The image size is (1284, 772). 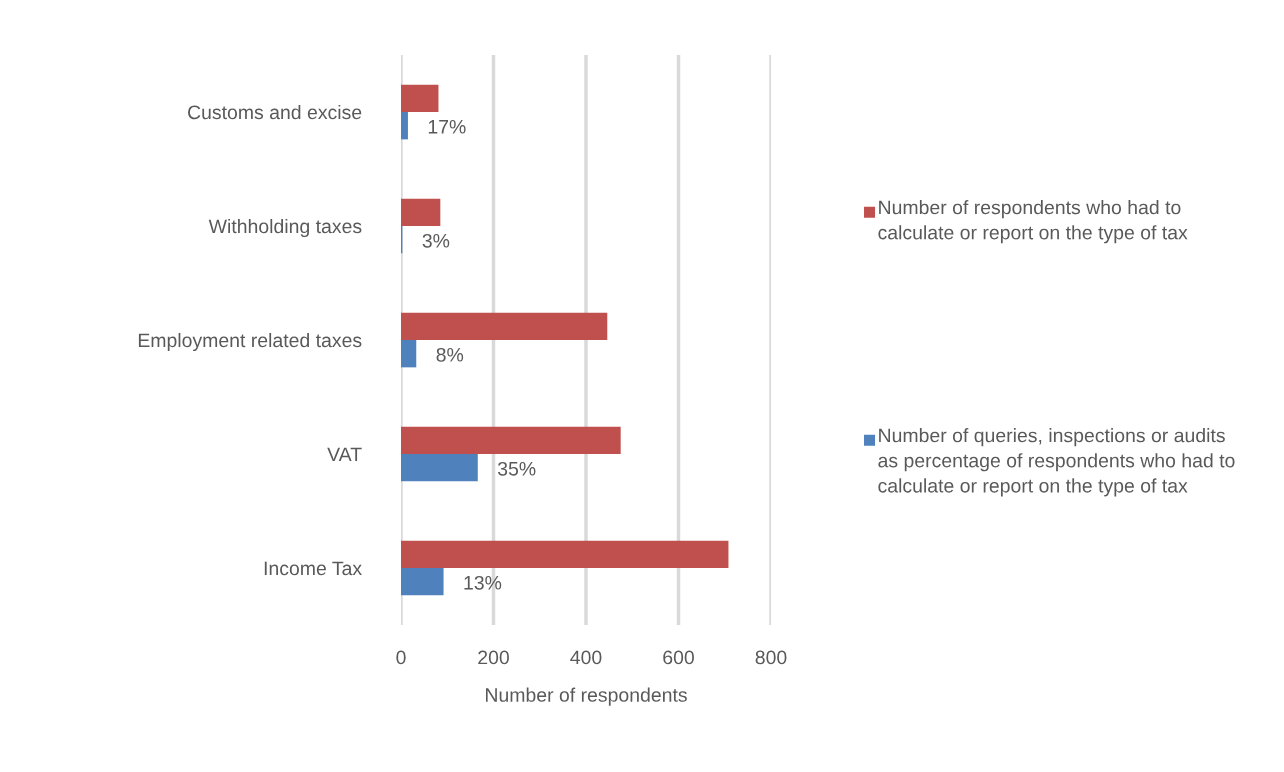 What do you see at coordinates (285, 228) in the screenshot?
I see `y-tick-label: Withholding taxes` at bounding box center [285, 228].